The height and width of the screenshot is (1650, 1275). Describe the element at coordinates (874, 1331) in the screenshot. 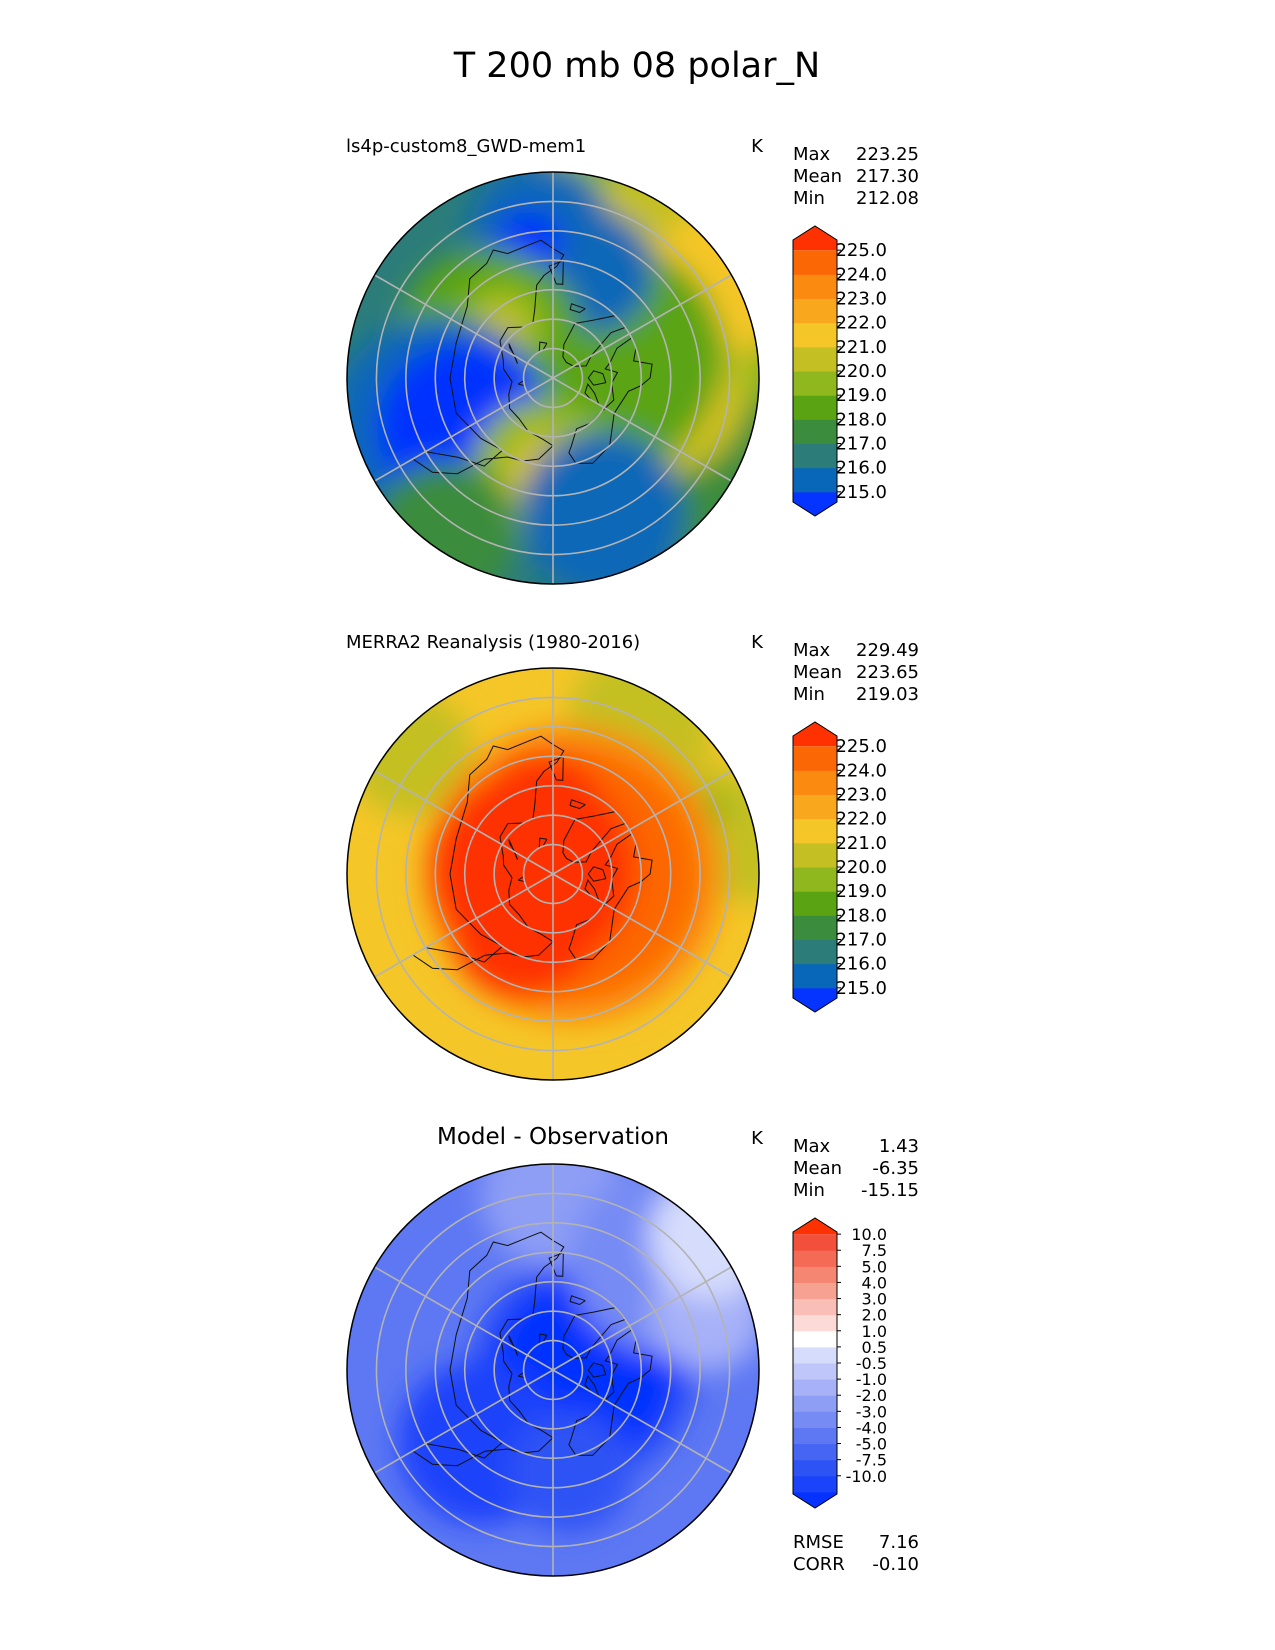

I see `colorbar-tick-label: 1.0` at that location.